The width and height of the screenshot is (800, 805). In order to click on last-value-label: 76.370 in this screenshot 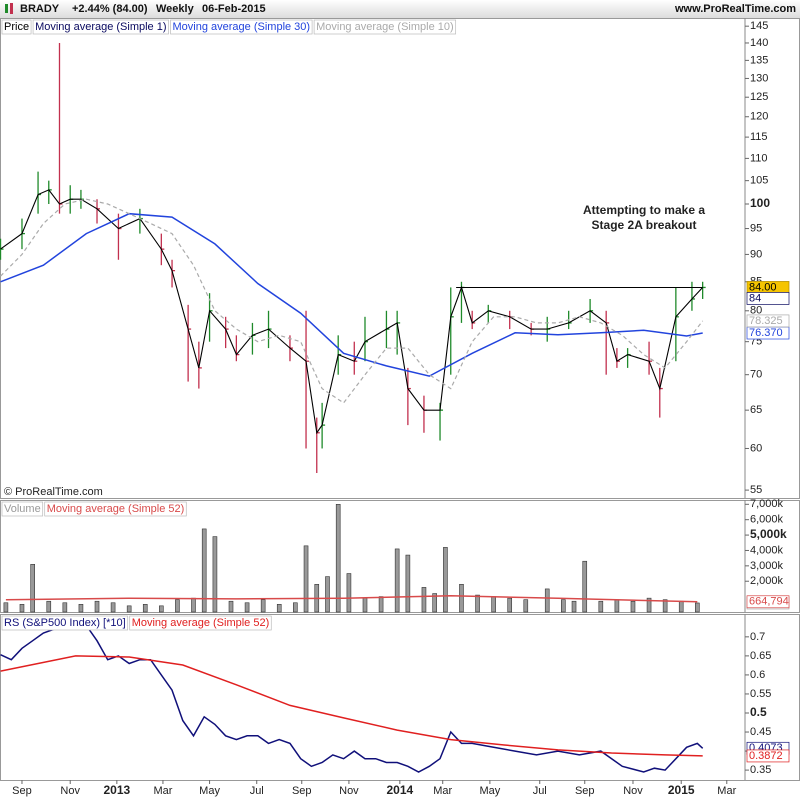, I will do `click(766, 333)`.